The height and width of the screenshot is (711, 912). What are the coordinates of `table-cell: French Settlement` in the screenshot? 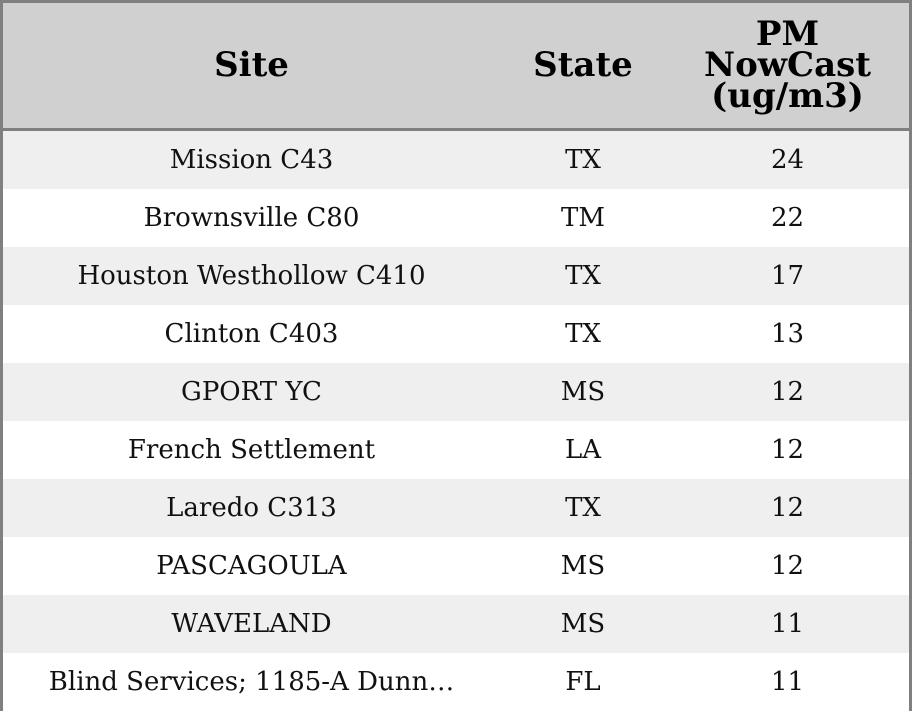 It's located at (251, 450).